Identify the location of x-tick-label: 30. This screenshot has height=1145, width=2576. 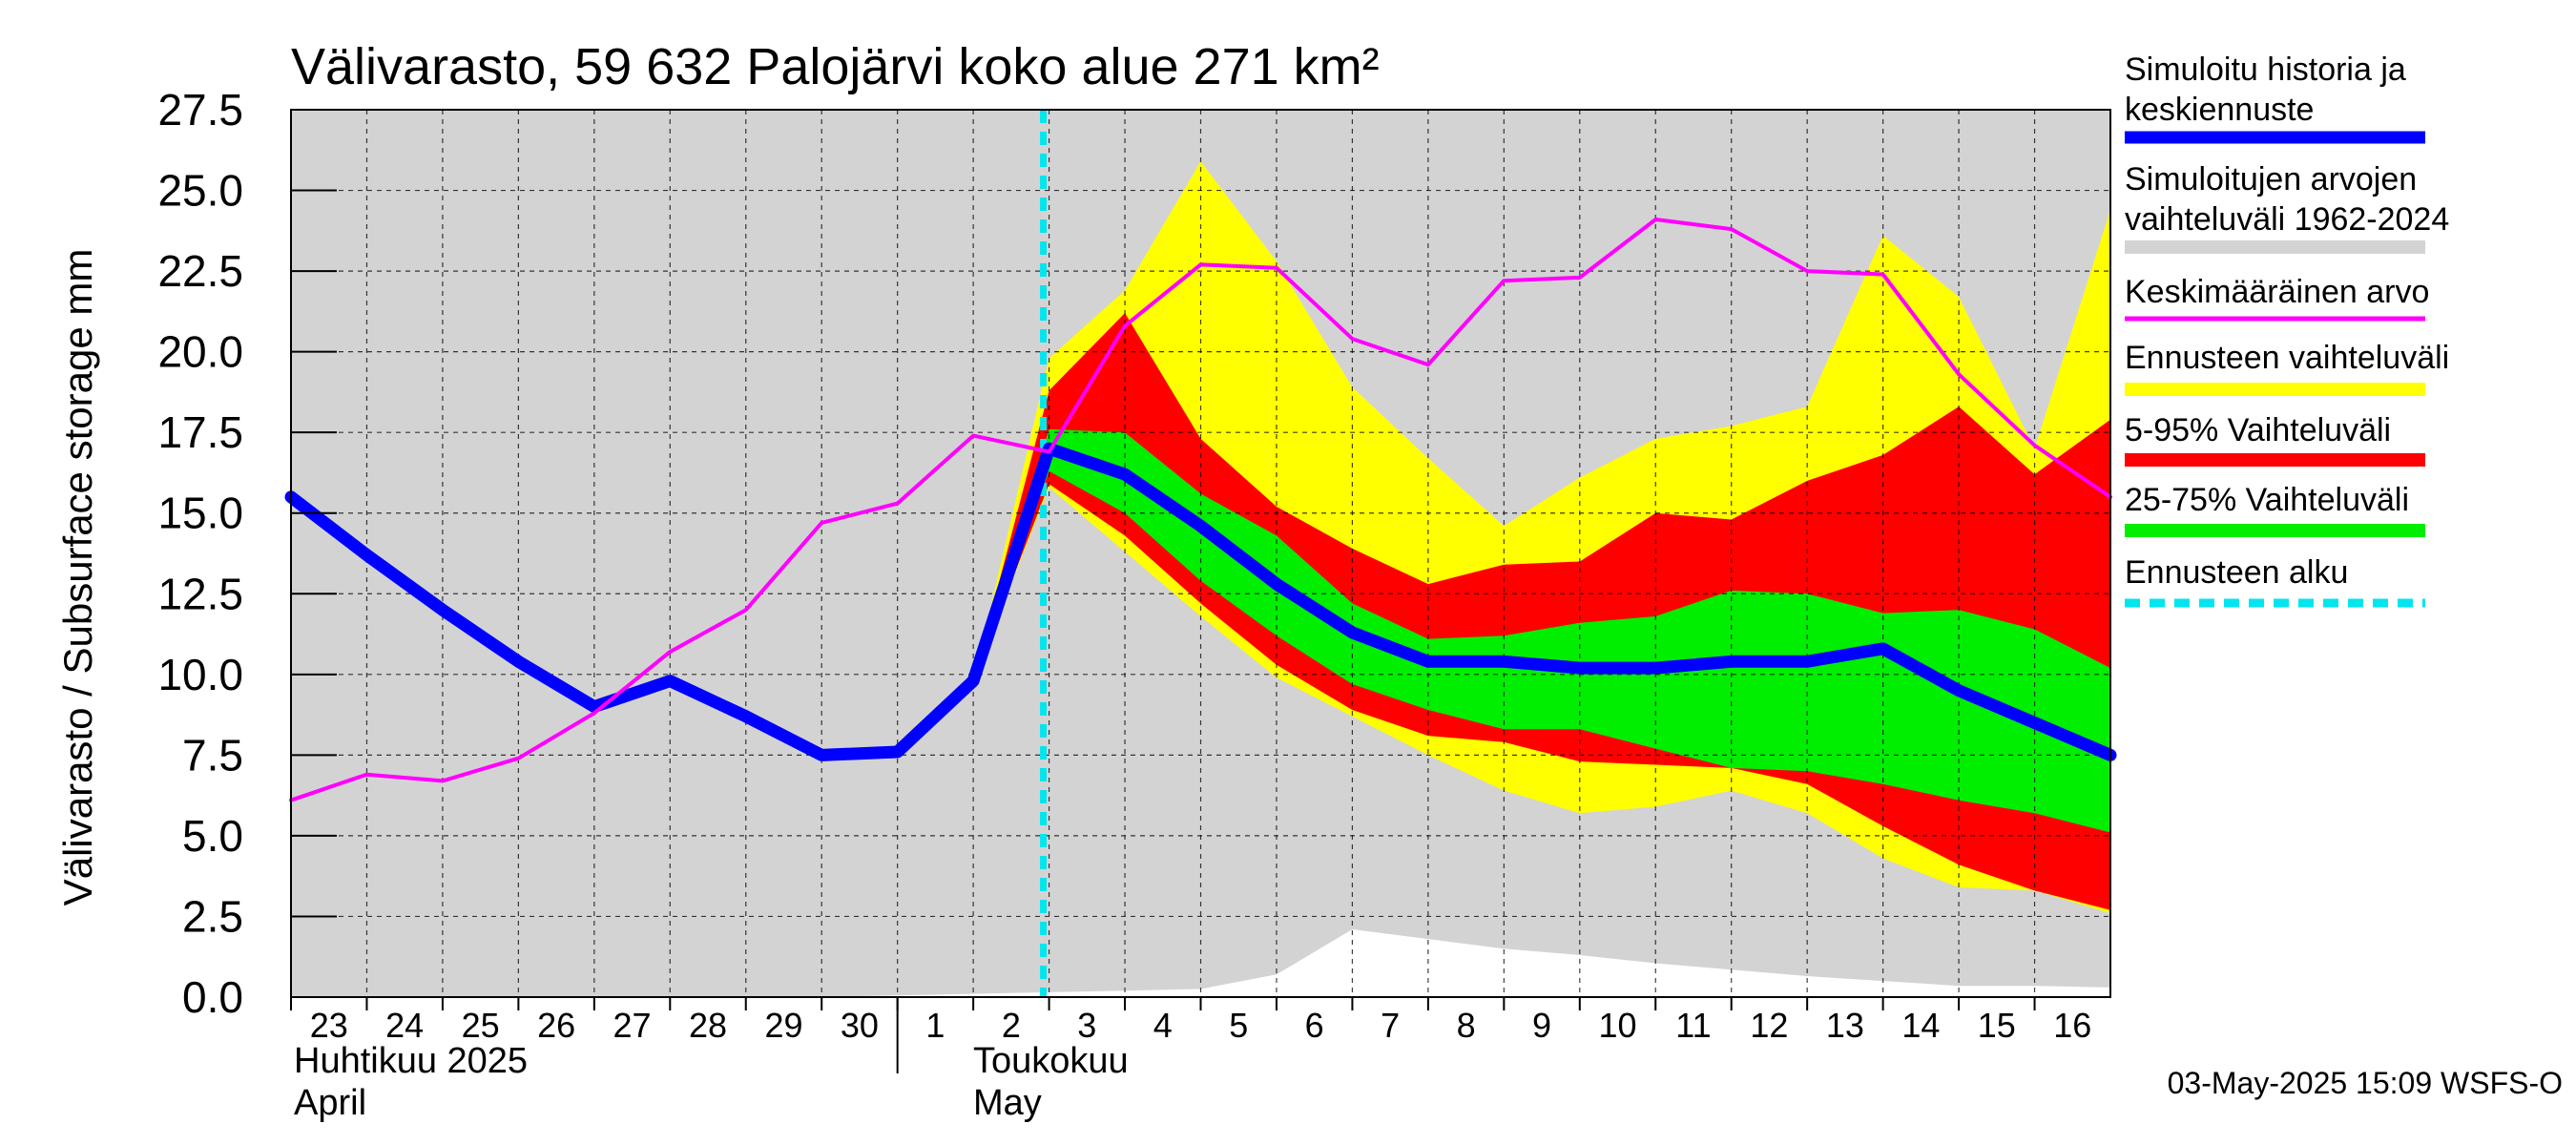
(860, 1025).